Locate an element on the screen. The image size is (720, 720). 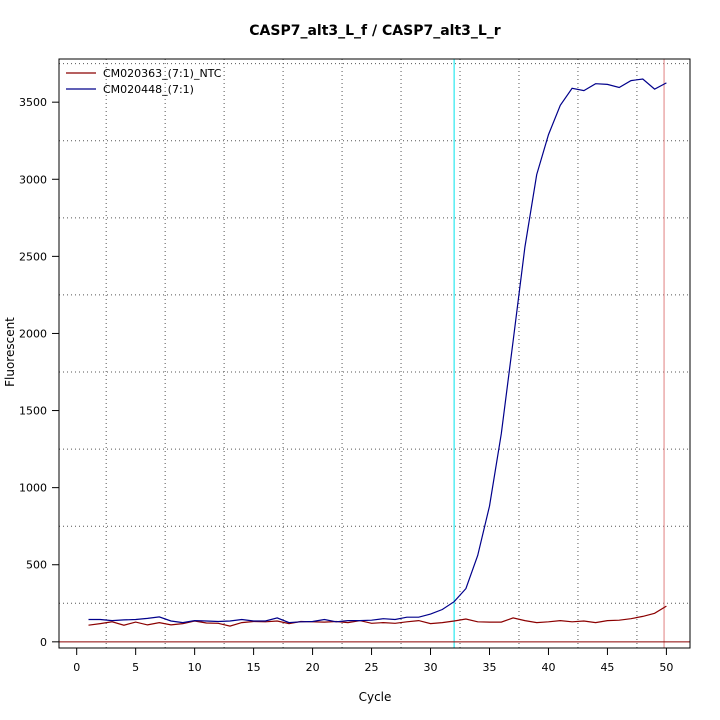
chart-title: CASP7_alt3_L_f / CASP7_alt3_L_r is located at coordinates (375, 31).